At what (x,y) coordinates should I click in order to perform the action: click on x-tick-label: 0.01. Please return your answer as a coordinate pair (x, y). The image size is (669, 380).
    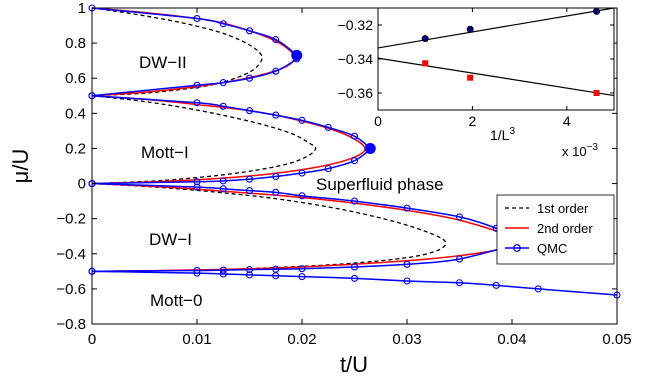
    Looking at the image, I should click on (196, 339).